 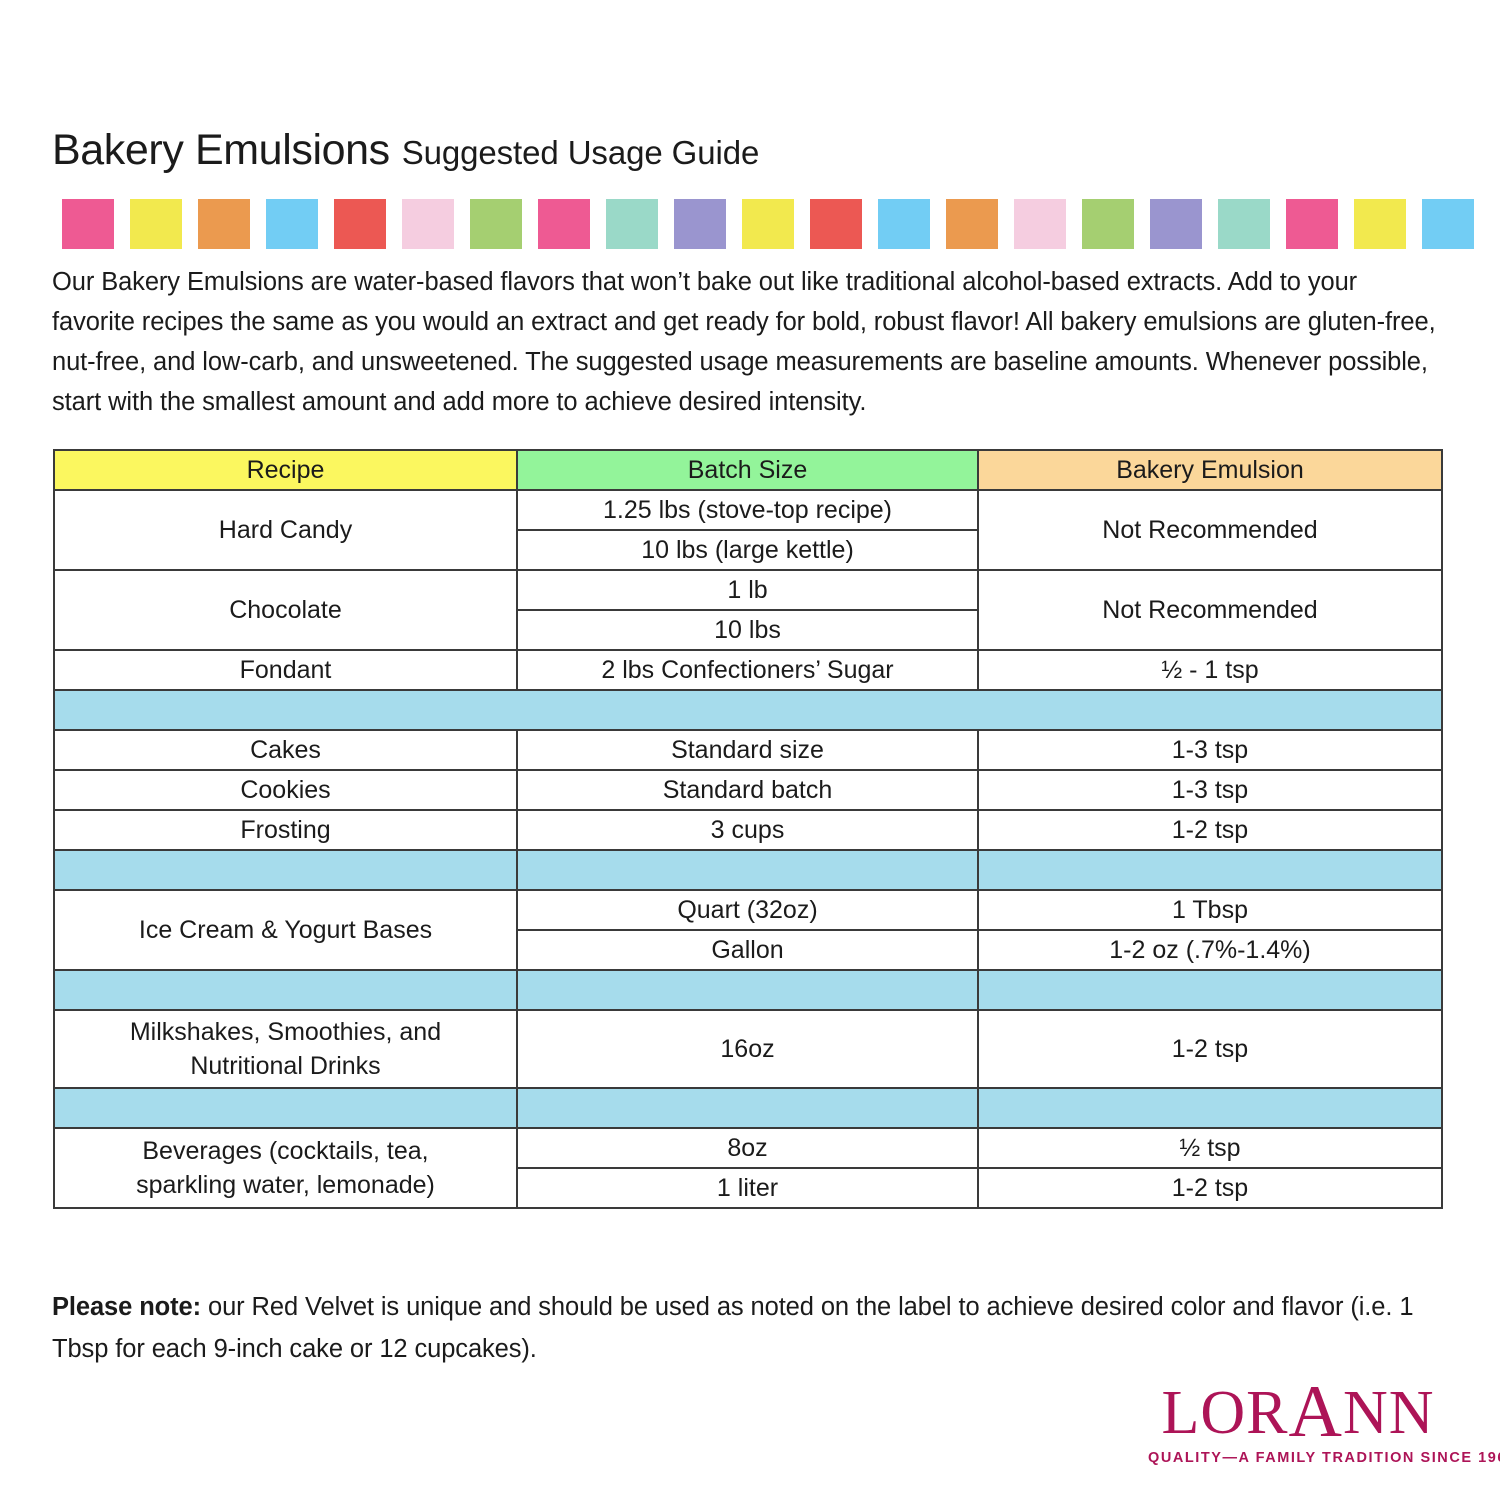 I want to click on column-header-bakery-emulsion: Bakery Emulsion, so click(x=1210, y=470).